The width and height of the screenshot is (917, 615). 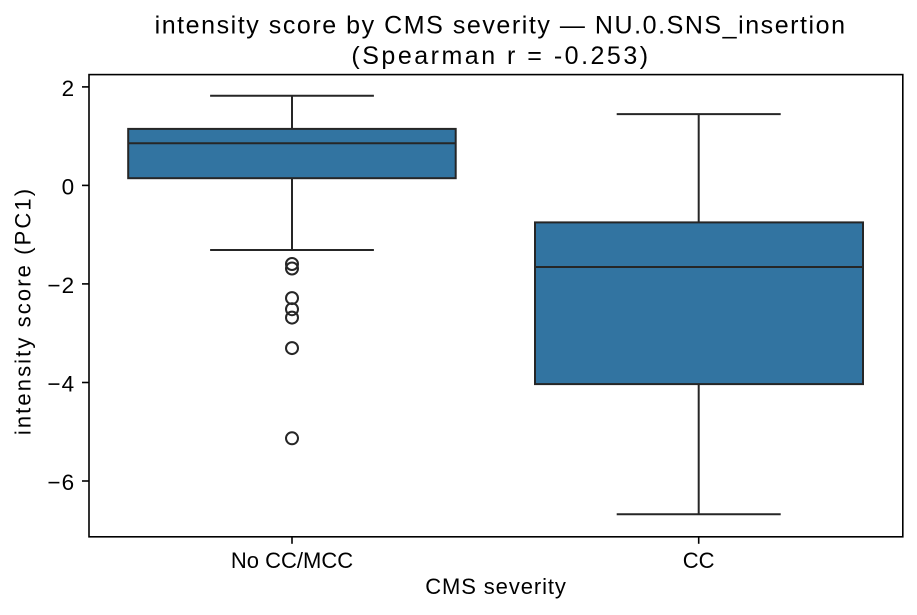 What do you see at coordinates (496, 586) in the screenshot?
I see `svg-text: CMS severity` at bounding box center [496, 586].